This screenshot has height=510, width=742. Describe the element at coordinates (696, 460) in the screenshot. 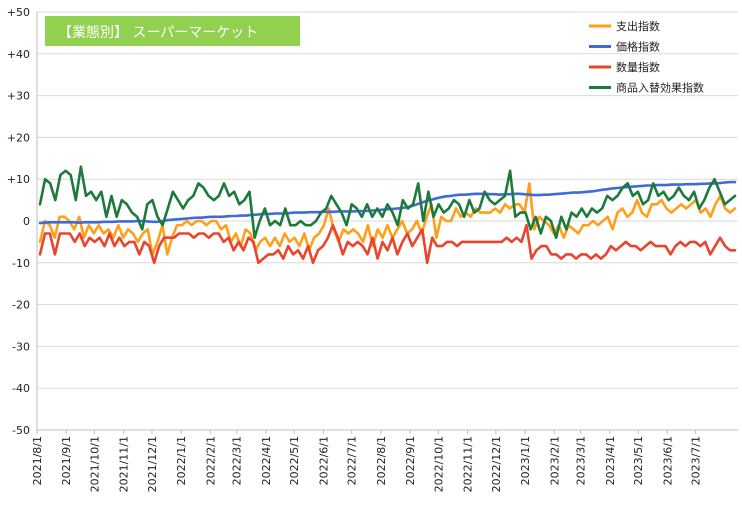

I see `x-tick-label: 2023/7/1` at that location.